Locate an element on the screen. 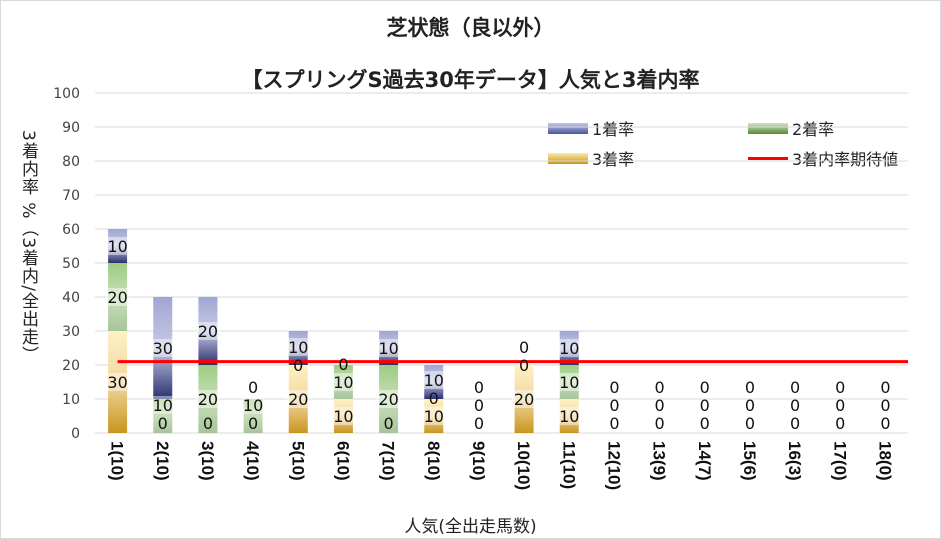  x-tick-label: 2(10) is located at coordinates (162, 461).